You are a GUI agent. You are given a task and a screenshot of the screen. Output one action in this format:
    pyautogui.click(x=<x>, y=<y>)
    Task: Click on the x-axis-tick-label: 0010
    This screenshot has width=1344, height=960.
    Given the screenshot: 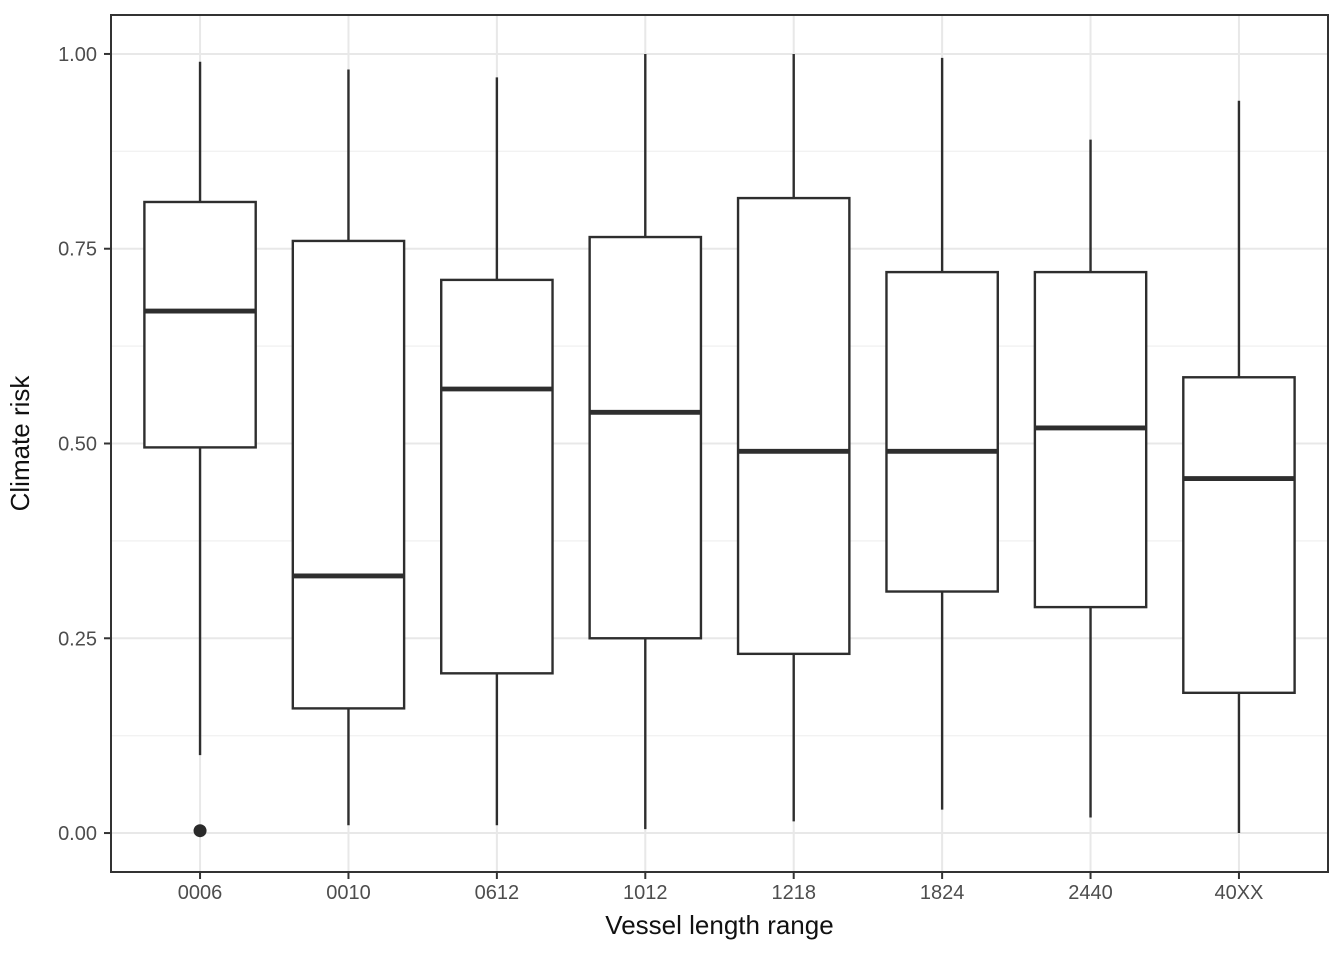 What is the action you would take?
    pyautogui.click(x=348, y=893)
    